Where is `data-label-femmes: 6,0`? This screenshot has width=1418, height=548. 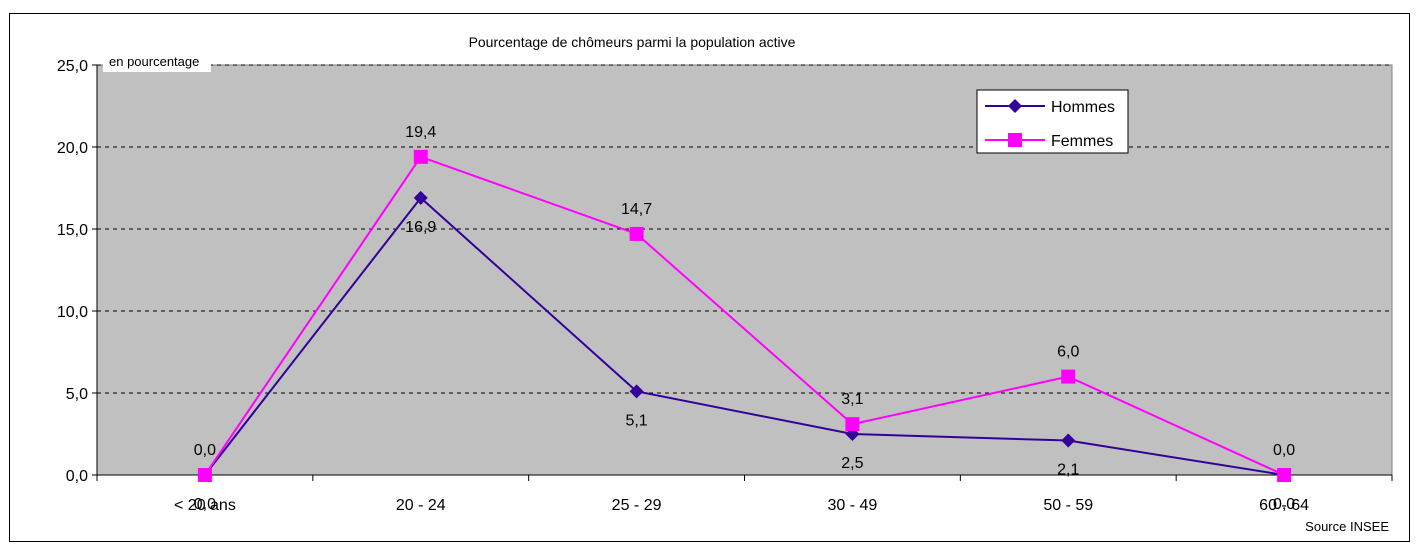
data-label-femmes: 6,0 is located at coordinates (1068, 352).